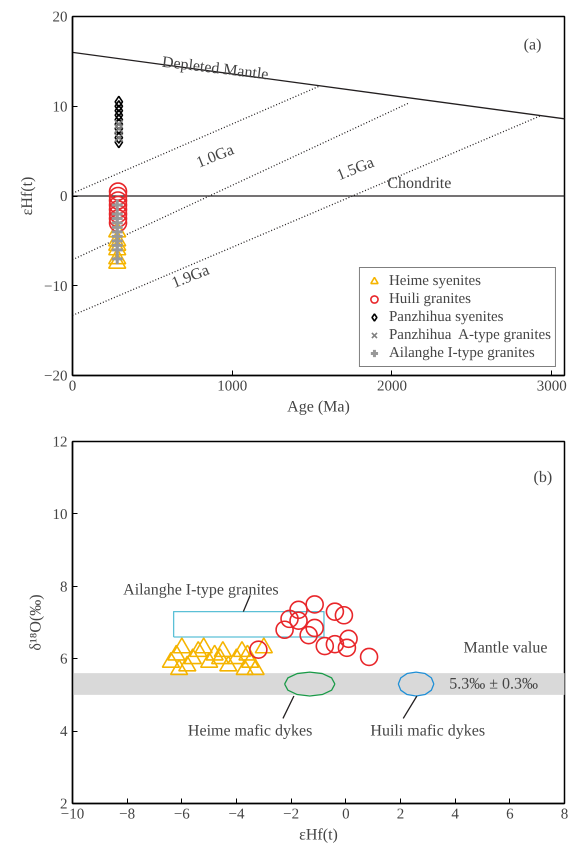  What do you see at coordinates (56, 376) in the screenshot?
I see `y-tick-label: −20` at bounding box center [56, 376].